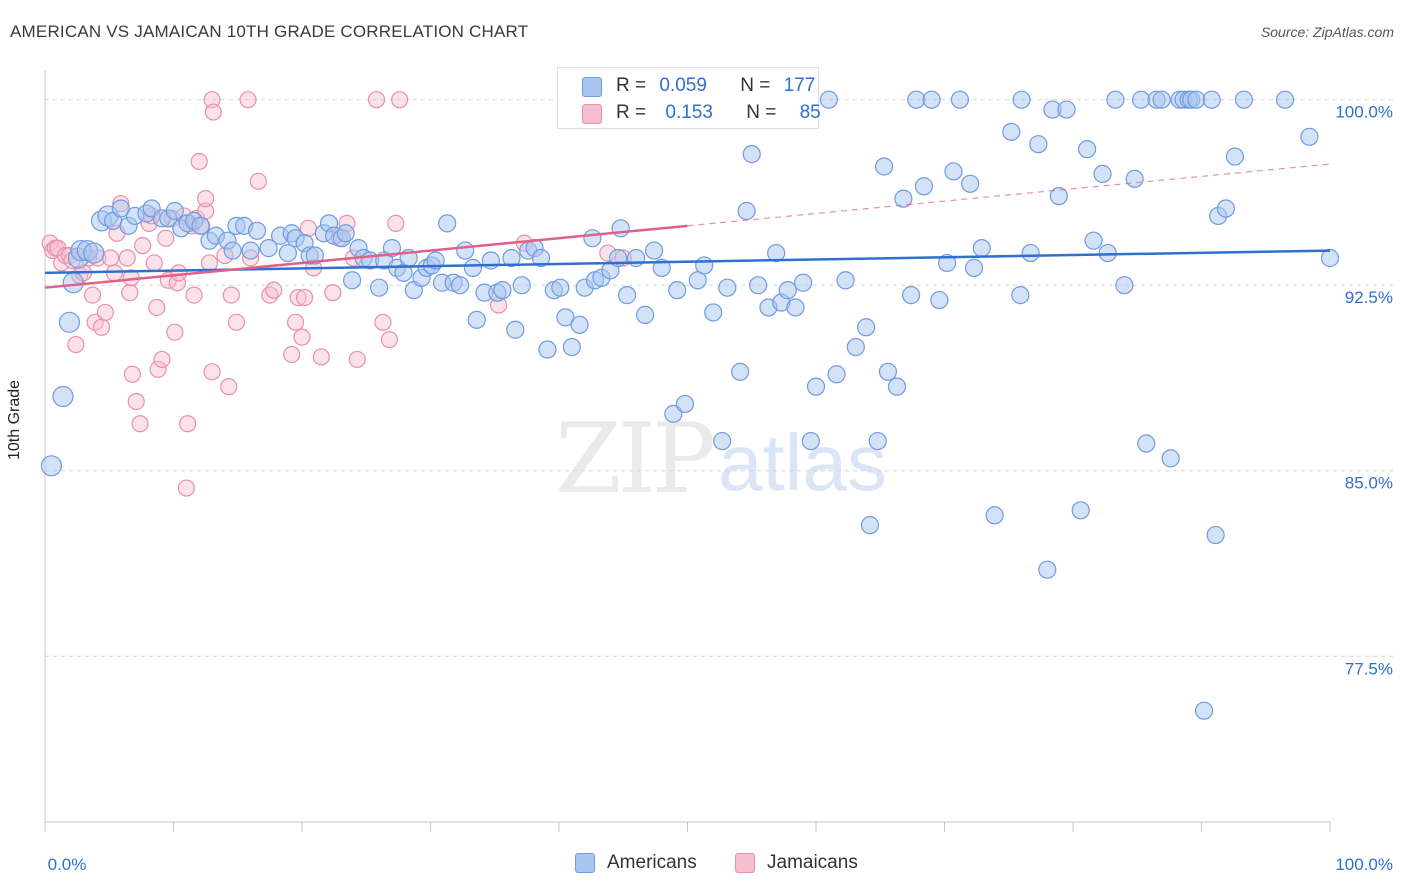 This screenshot has height=892, width=1406. What do you see at coordinates (799, 85) in the screenshot?
I see `americans-n-value: 177` at bounding box center [799, 85].